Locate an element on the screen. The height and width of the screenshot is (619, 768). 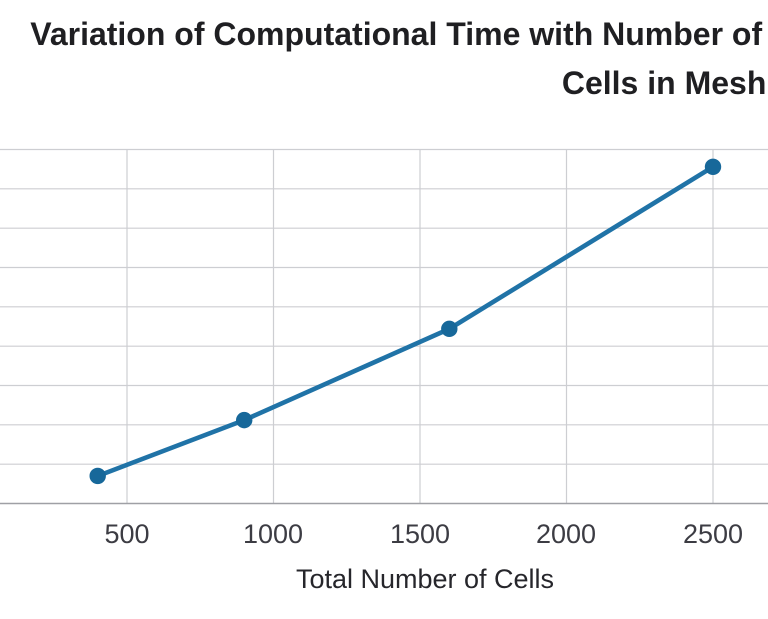
x-axis-label: Total Number of Cells is located at coordinates (425, 579).